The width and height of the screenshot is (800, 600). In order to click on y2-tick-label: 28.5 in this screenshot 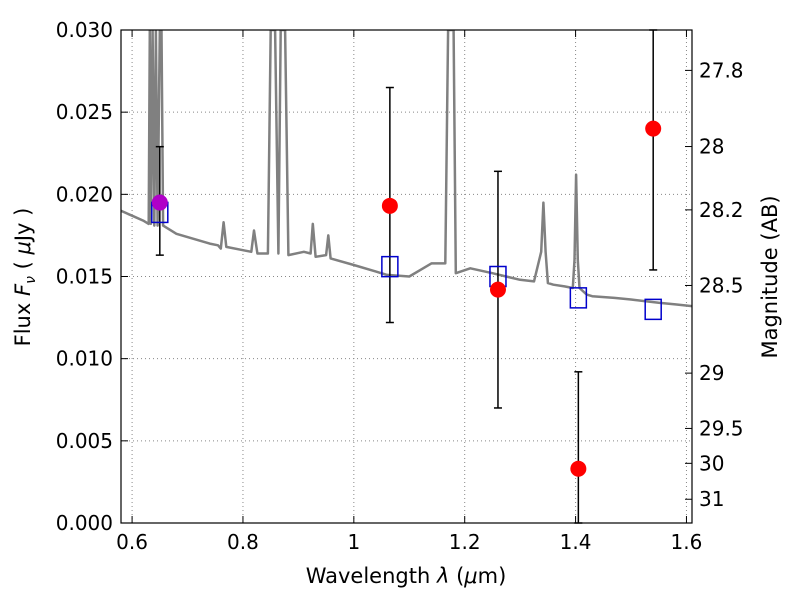, I will do `click(721, 285)`.